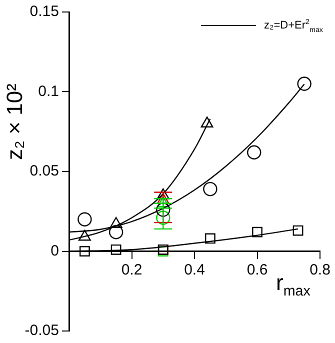  I want to click on x-tick-label: 0.4, so click(194, 269).